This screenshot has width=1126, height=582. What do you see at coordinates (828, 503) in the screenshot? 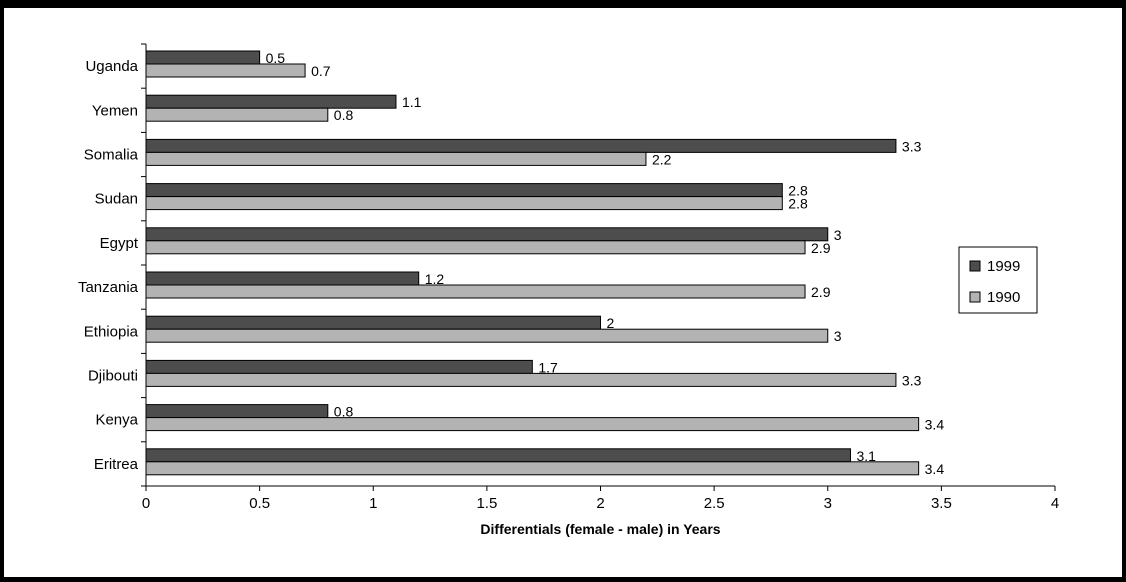
I see `x-tick-label: 3` at bounding box center [828, 503].